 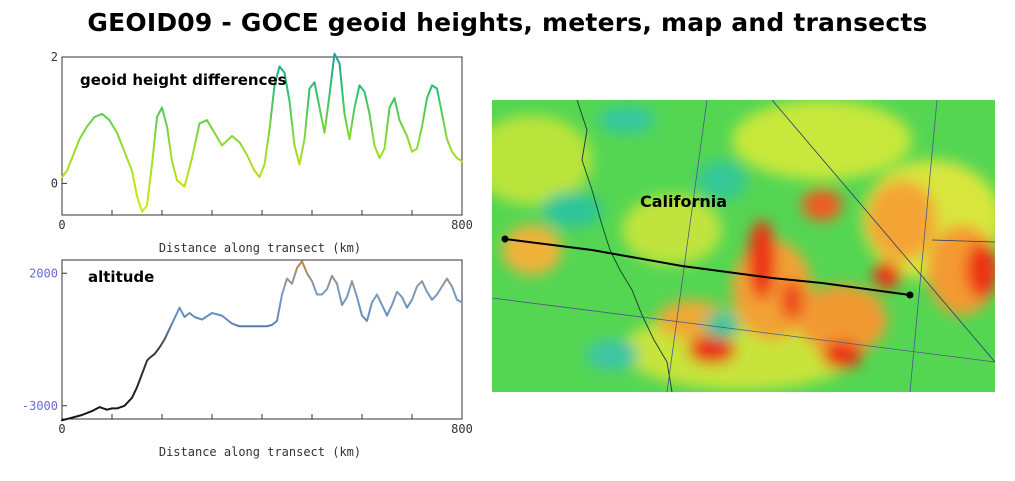 I want to click on y-tick-label: 0, so click(x=54, y=183).